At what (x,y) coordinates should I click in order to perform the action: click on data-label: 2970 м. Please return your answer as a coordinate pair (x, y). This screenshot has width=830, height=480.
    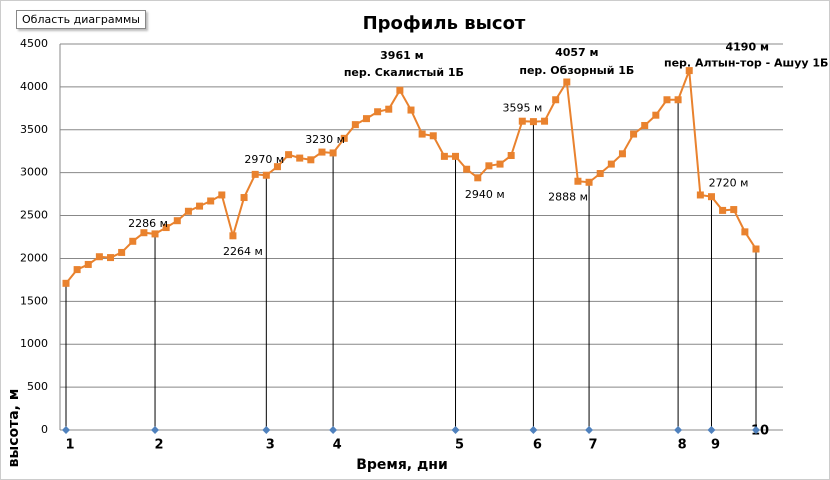
    Looking at the image, I should click on (264, 159).